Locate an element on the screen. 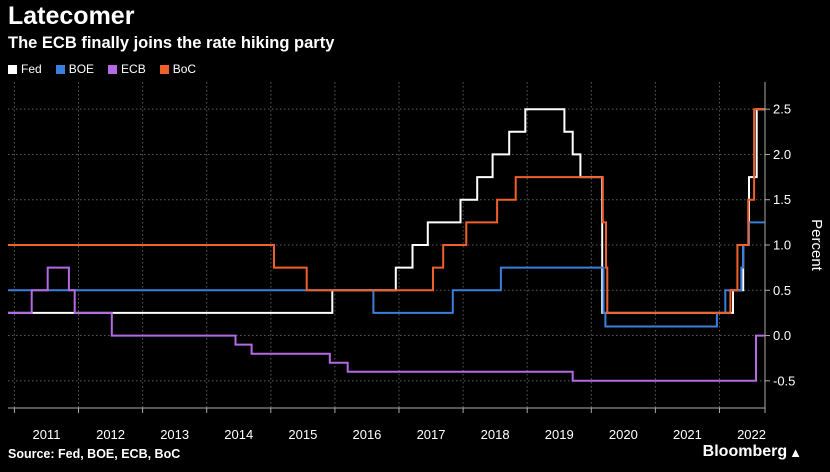  legend-label-fed: Fed is located at coordinates (31, 69).